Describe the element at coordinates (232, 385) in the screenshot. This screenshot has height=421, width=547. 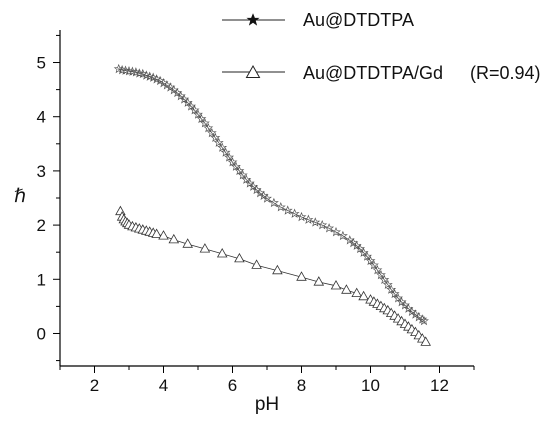
I see `x-tick-label: 6` at that location.